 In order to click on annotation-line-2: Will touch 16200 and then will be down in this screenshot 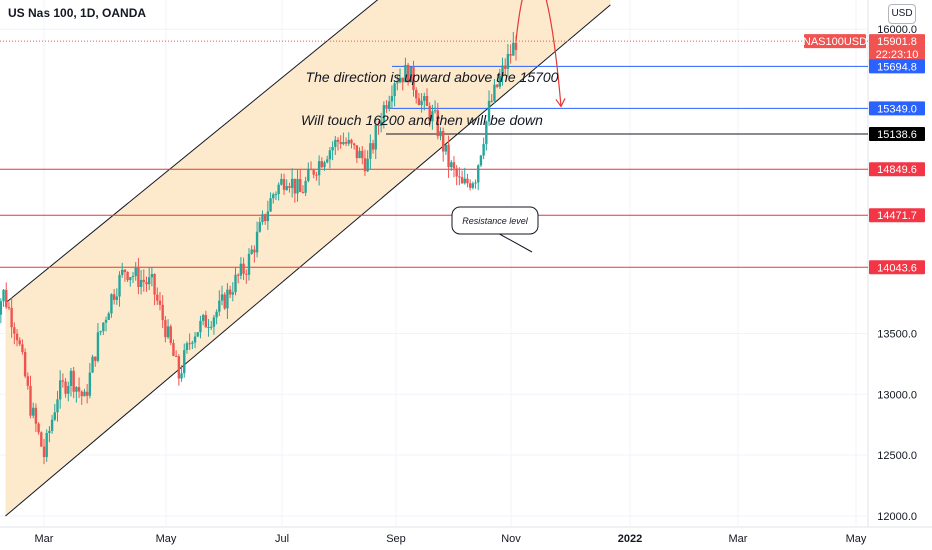, I will do `click(422, 120)`.